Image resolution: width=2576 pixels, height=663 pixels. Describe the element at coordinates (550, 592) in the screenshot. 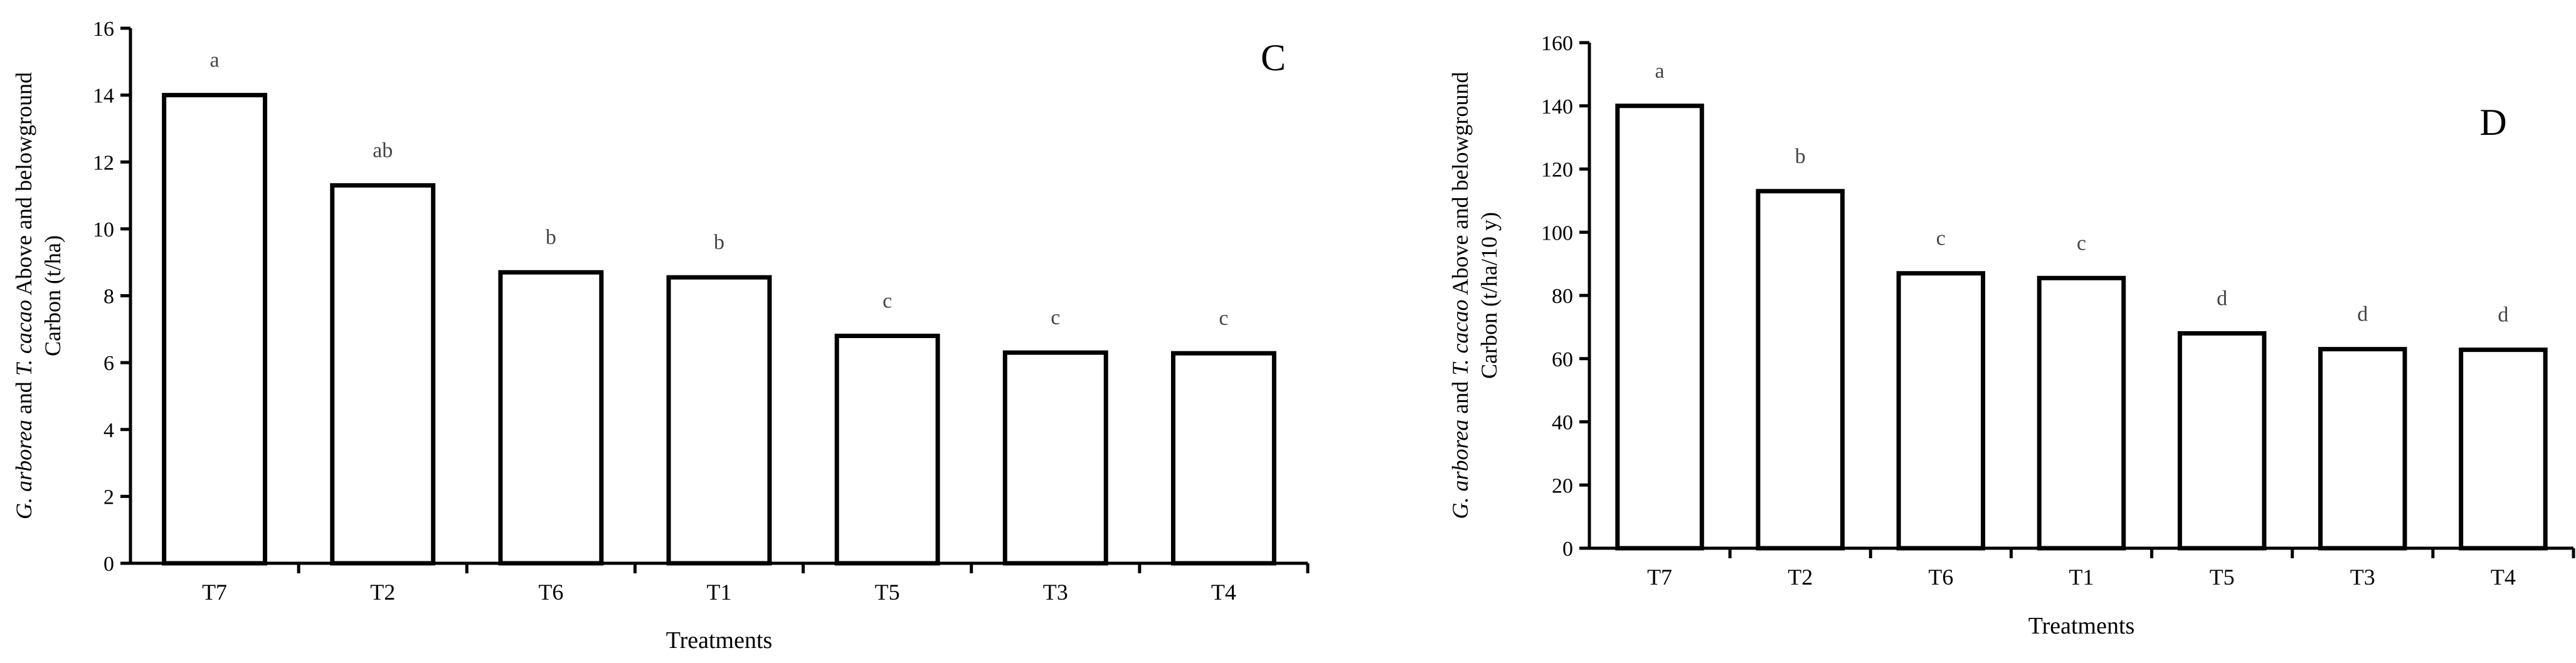

I see `chart-0-category-label: T6` at that location.